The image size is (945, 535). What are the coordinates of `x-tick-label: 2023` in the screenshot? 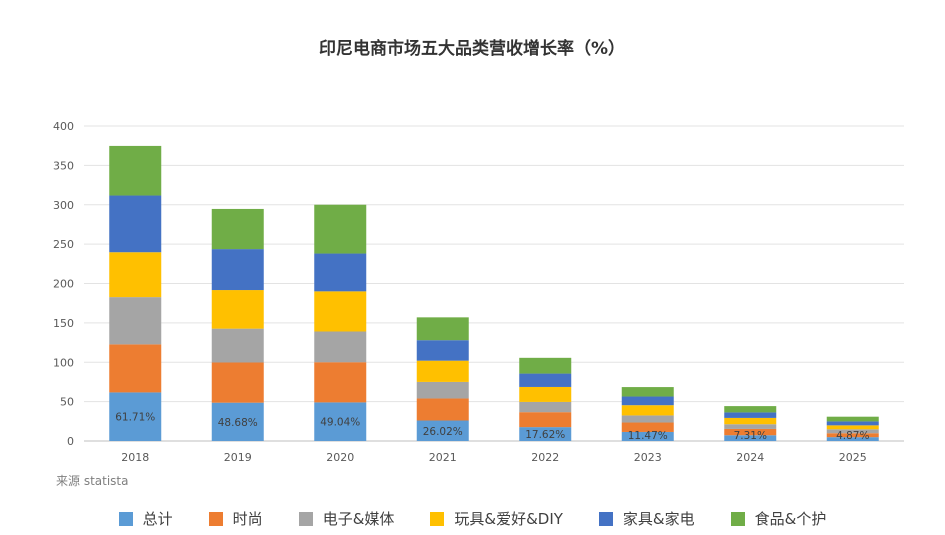 It's located at (648, 457).